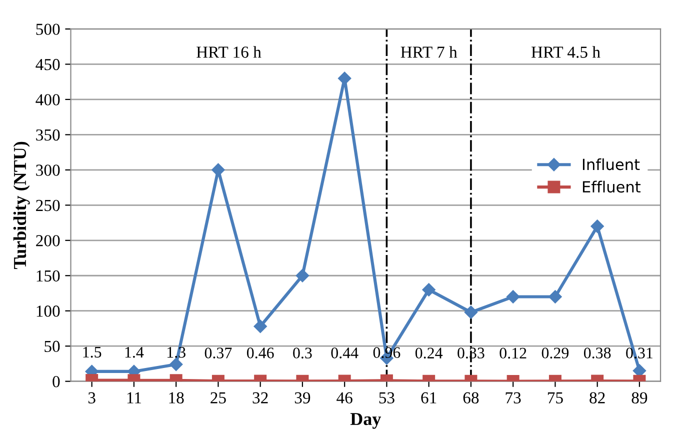  I want to click on y-tick-label: 100, so click(48, 311).